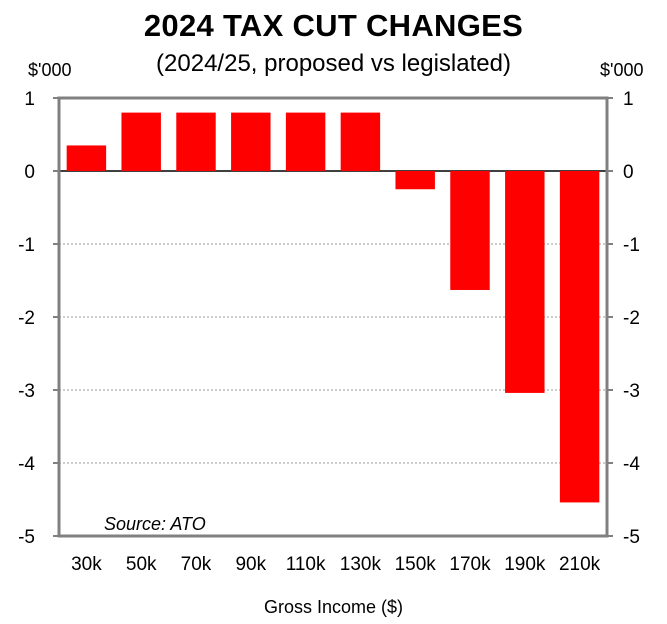  What do you see at coordinates (631, 318) in the screenshot?
I see `y-tick-label-right: -2` at bounding box center [631, 318].